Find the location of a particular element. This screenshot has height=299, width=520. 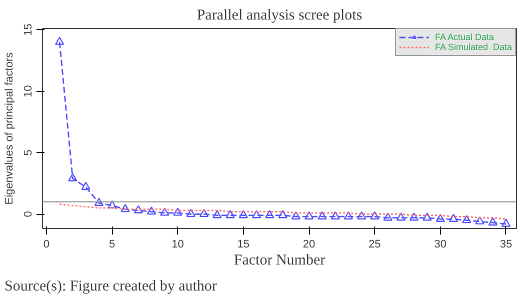

x-tick-label: 25 is located at coordinates (374, 244).